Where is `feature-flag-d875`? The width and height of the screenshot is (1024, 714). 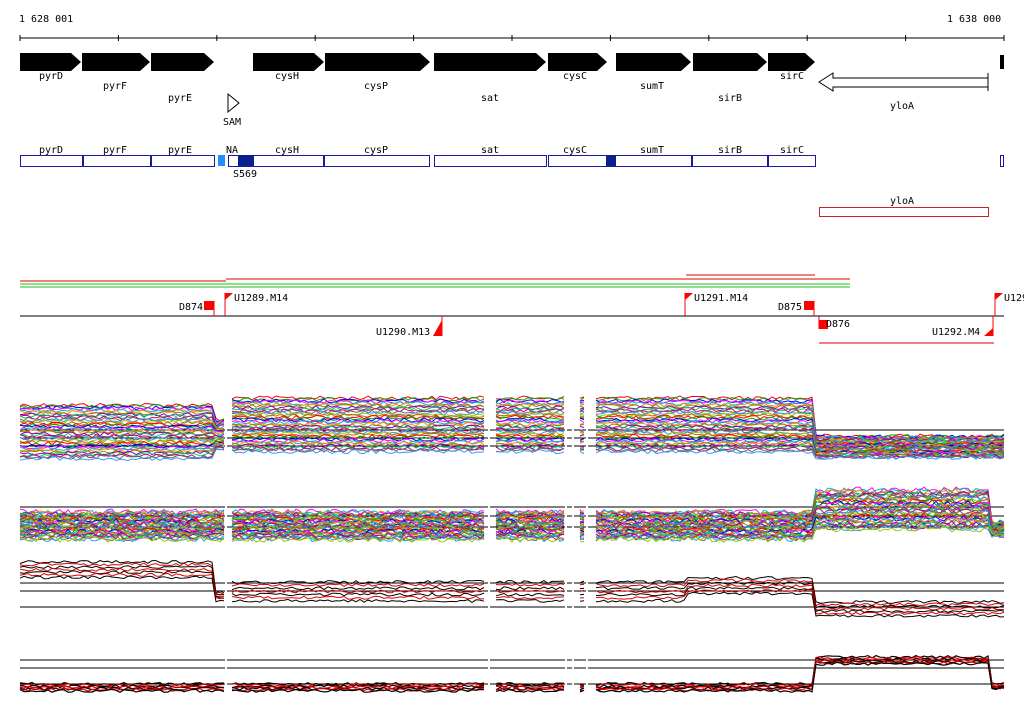 feature-flag-d875 is located at coordinates (809, 305).